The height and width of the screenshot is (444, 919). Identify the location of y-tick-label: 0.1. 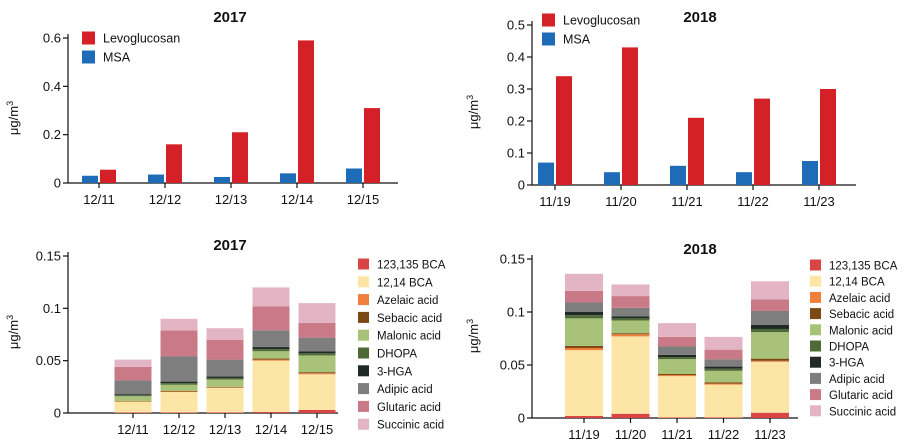
(516, 153).